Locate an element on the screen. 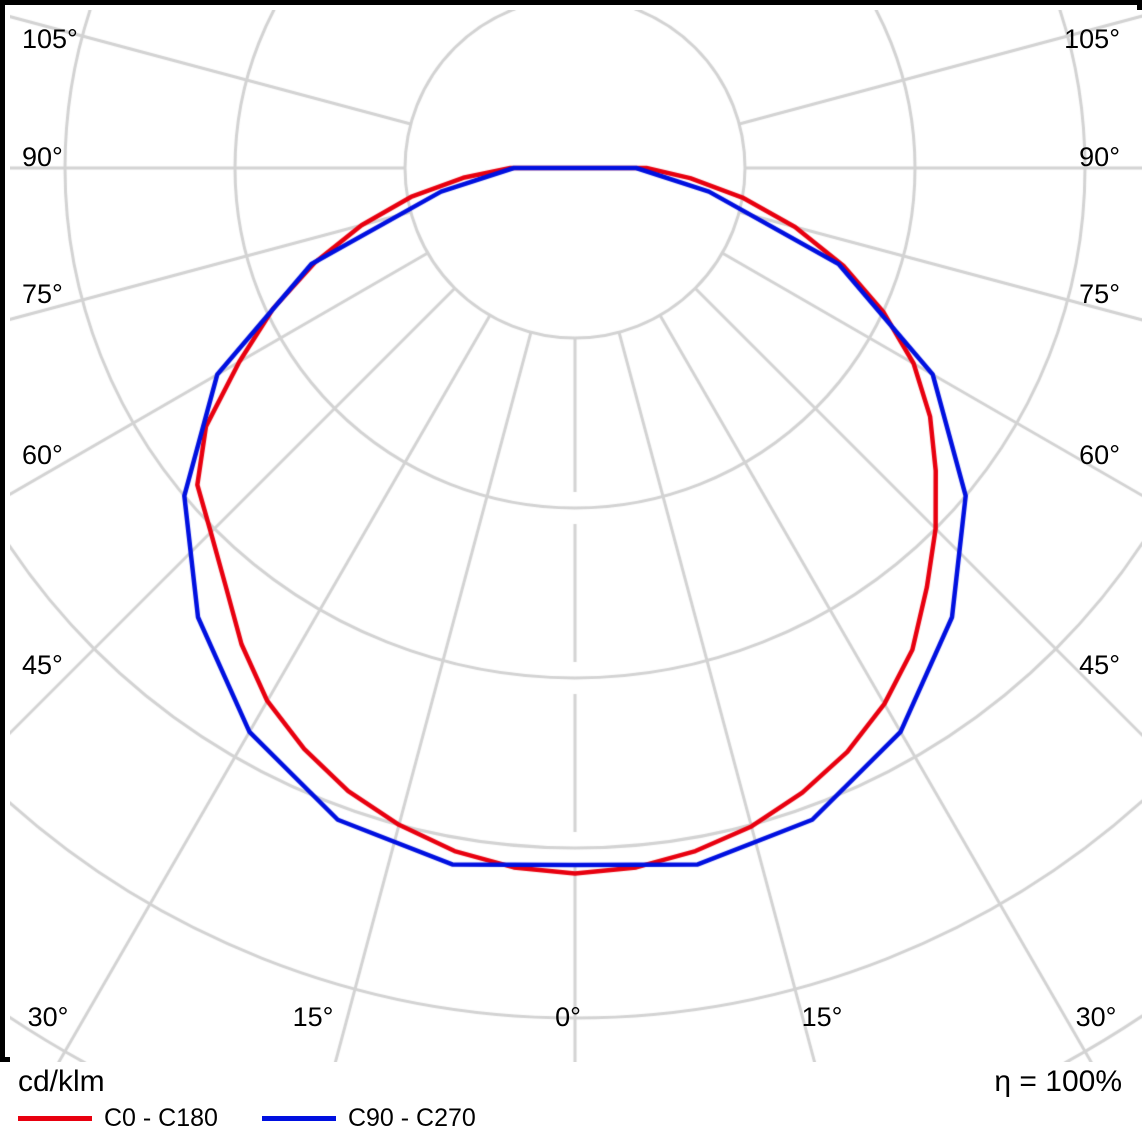  legend-entry-c0-c180: C0 - C180 is located at coordinates (118, 1118).